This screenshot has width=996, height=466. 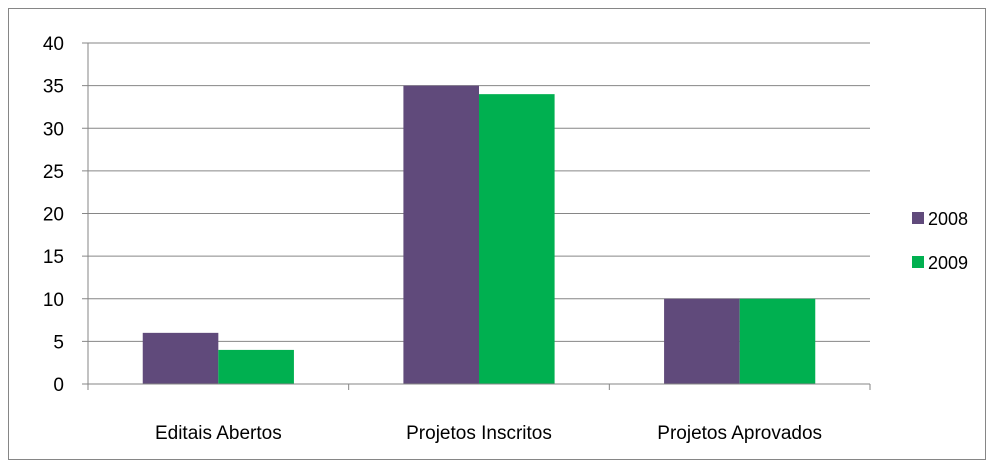 I want to click on y-tick-label: 5, so click(x=58, y=342).